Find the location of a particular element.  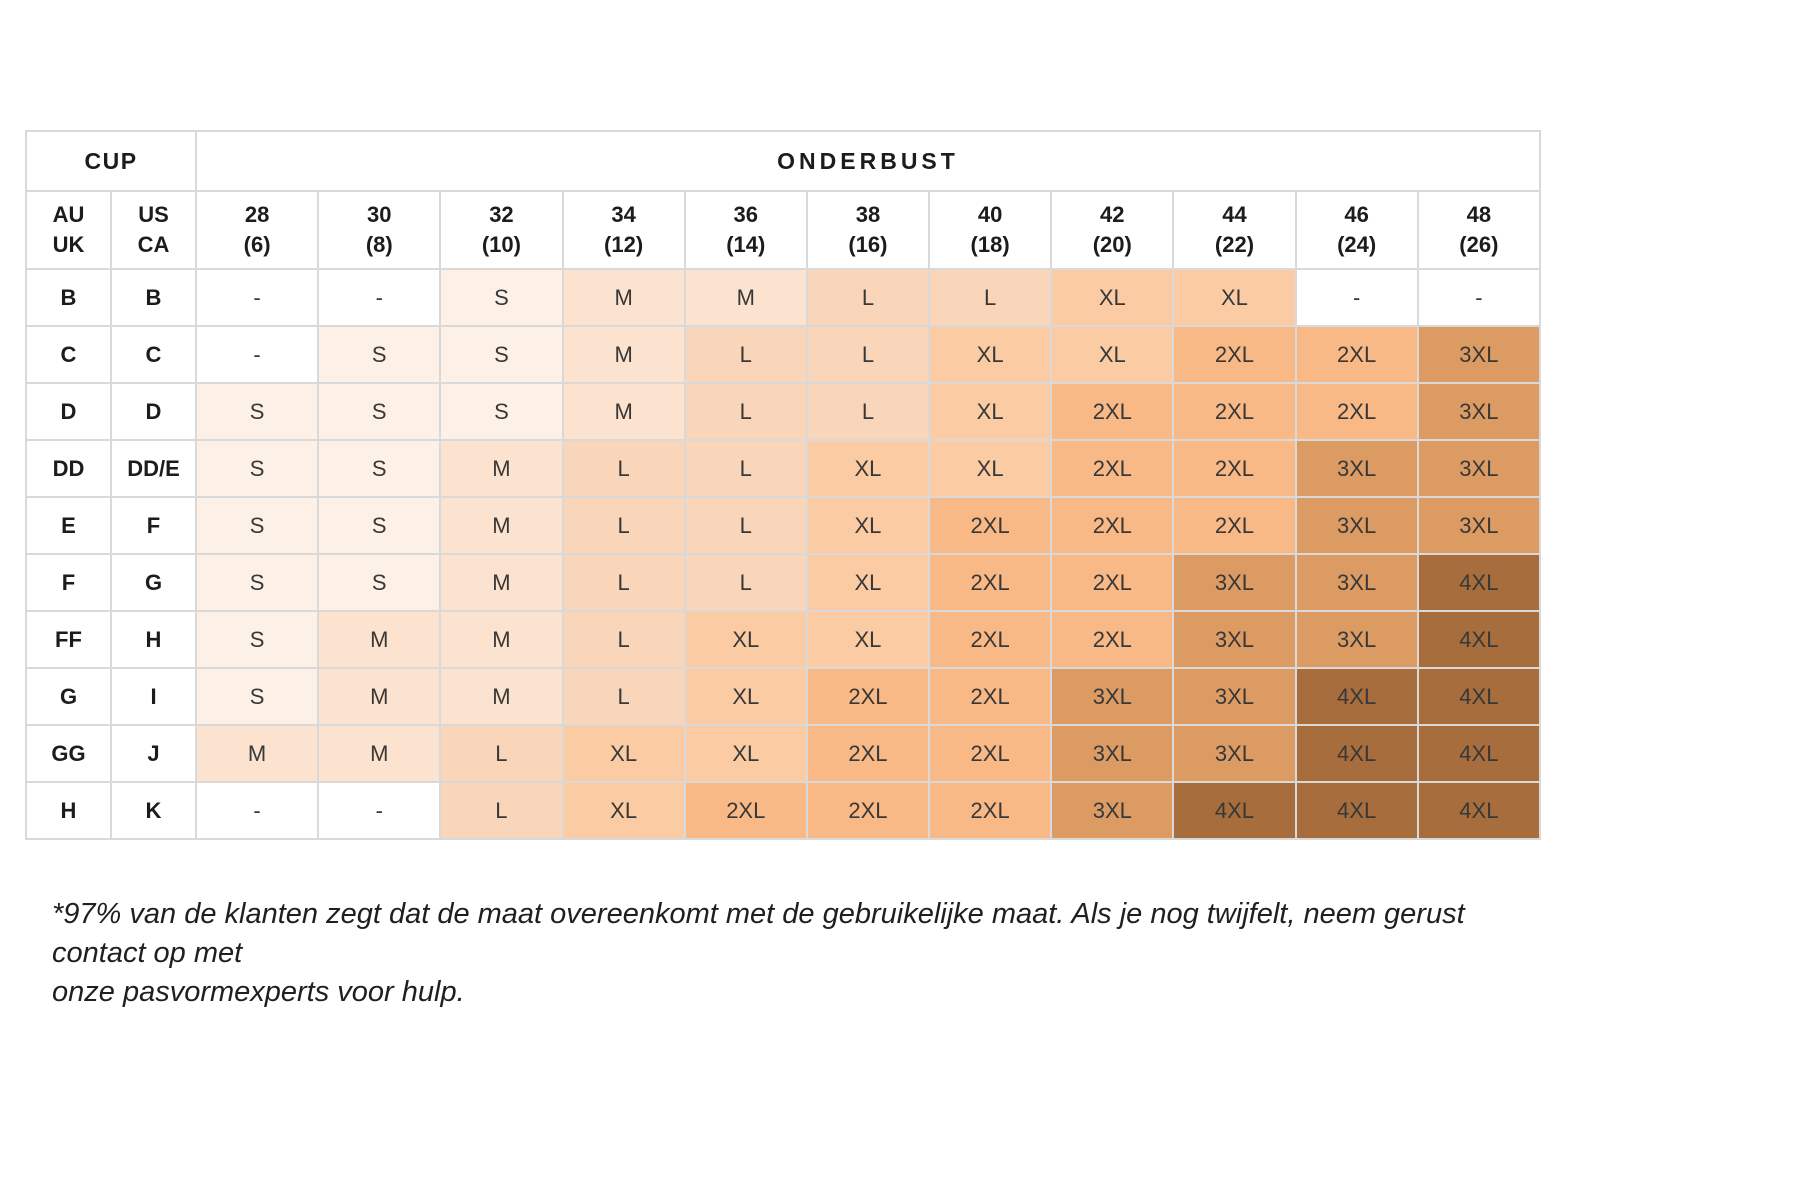

size-cell-g-34: L is located at coordinates (623, 696).